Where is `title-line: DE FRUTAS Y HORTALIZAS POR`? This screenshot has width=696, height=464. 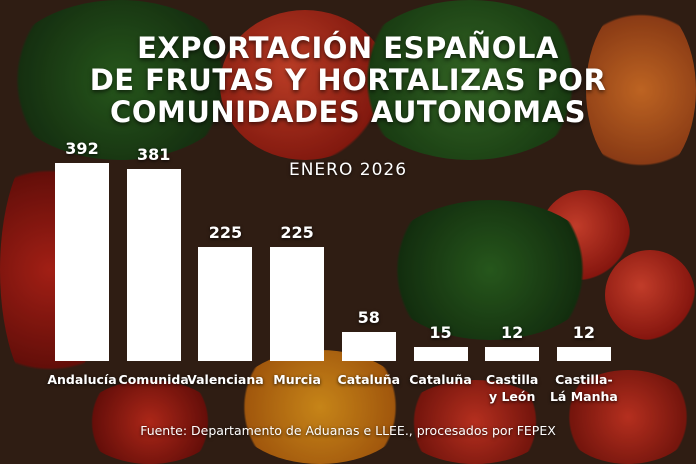
title-line: DE FRUTAS Y HORTALIZAS POR is located at coordinates (348, 80).